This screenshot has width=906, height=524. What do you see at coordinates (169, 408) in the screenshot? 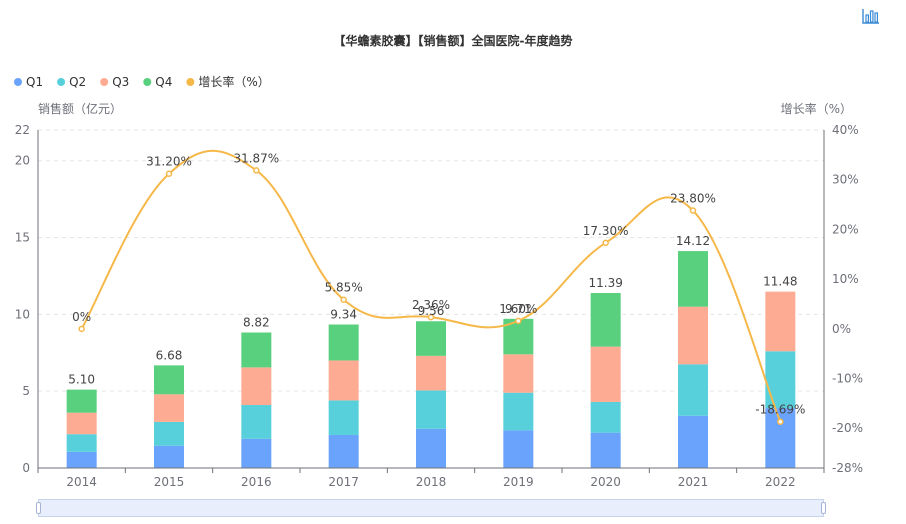
I see `bar-Q3-2015` at bounding box center [169, 408].